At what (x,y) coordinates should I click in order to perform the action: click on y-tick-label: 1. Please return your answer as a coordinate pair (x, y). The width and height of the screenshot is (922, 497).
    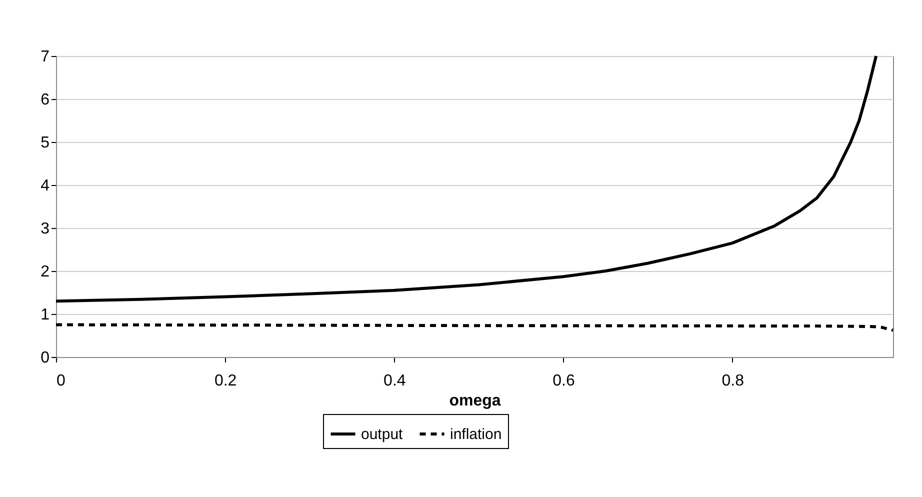
    Looking at the image, I should click on (45, 315).